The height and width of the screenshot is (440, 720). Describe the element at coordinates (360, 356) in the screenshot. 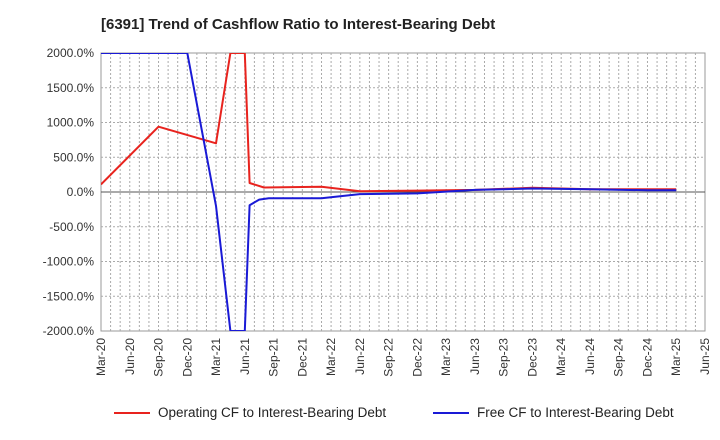

I see `x-tick-label: Jun-22` at that location.